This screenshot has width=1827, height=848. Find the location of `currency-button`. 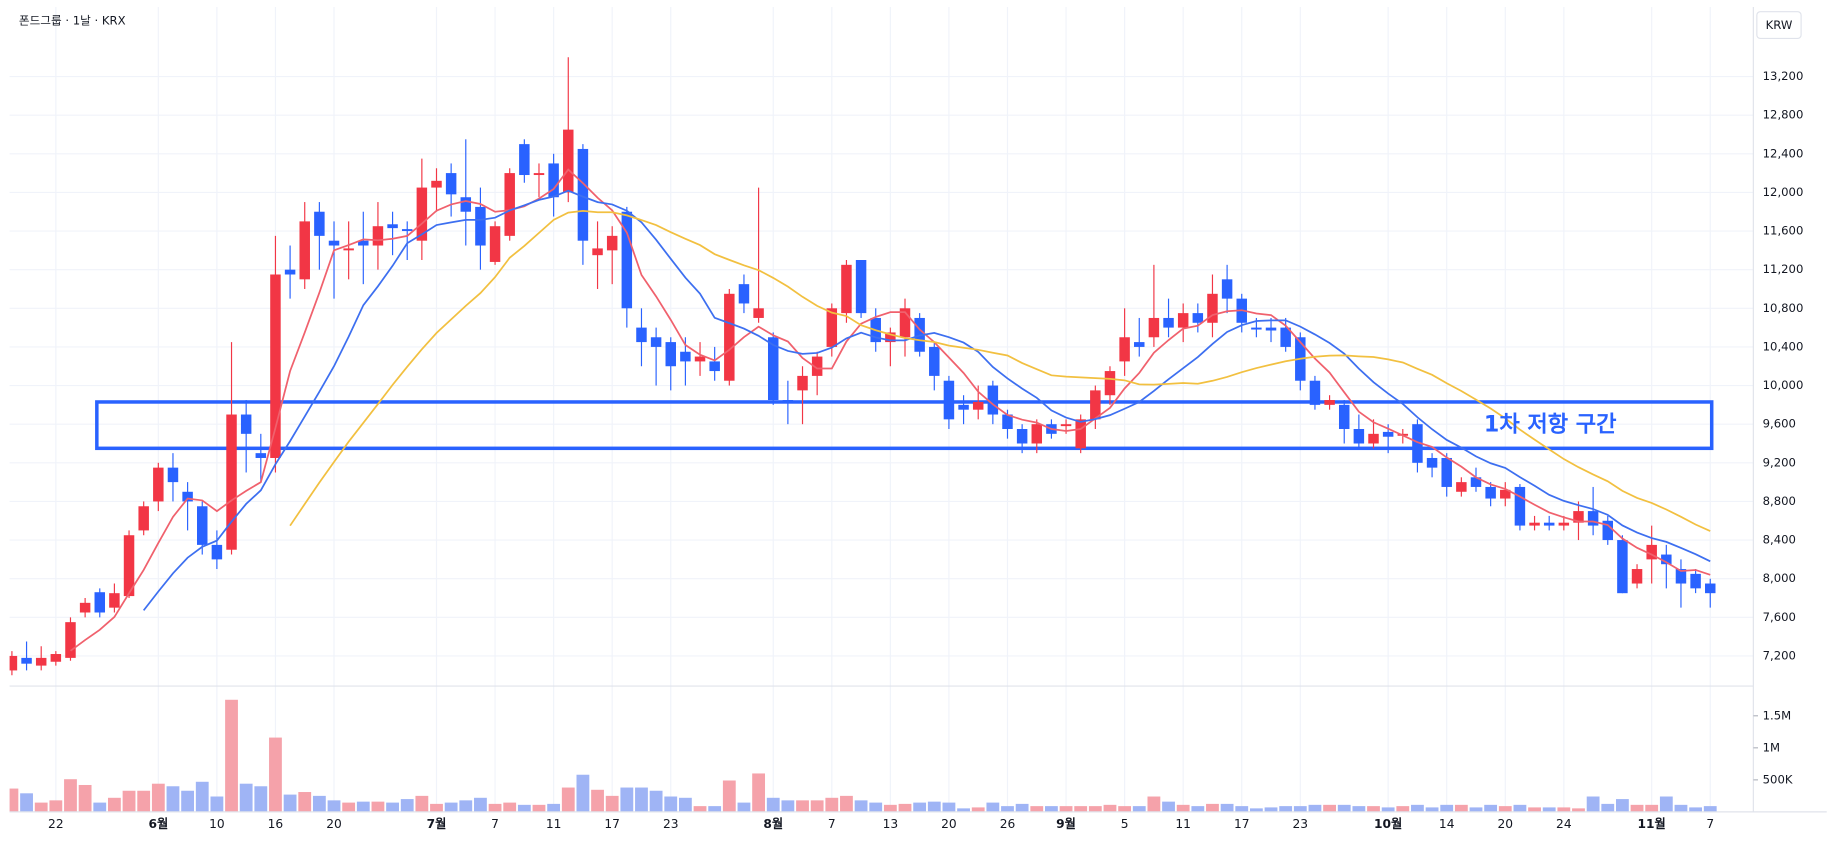

currency-button is located at coordinates (1779, 25).